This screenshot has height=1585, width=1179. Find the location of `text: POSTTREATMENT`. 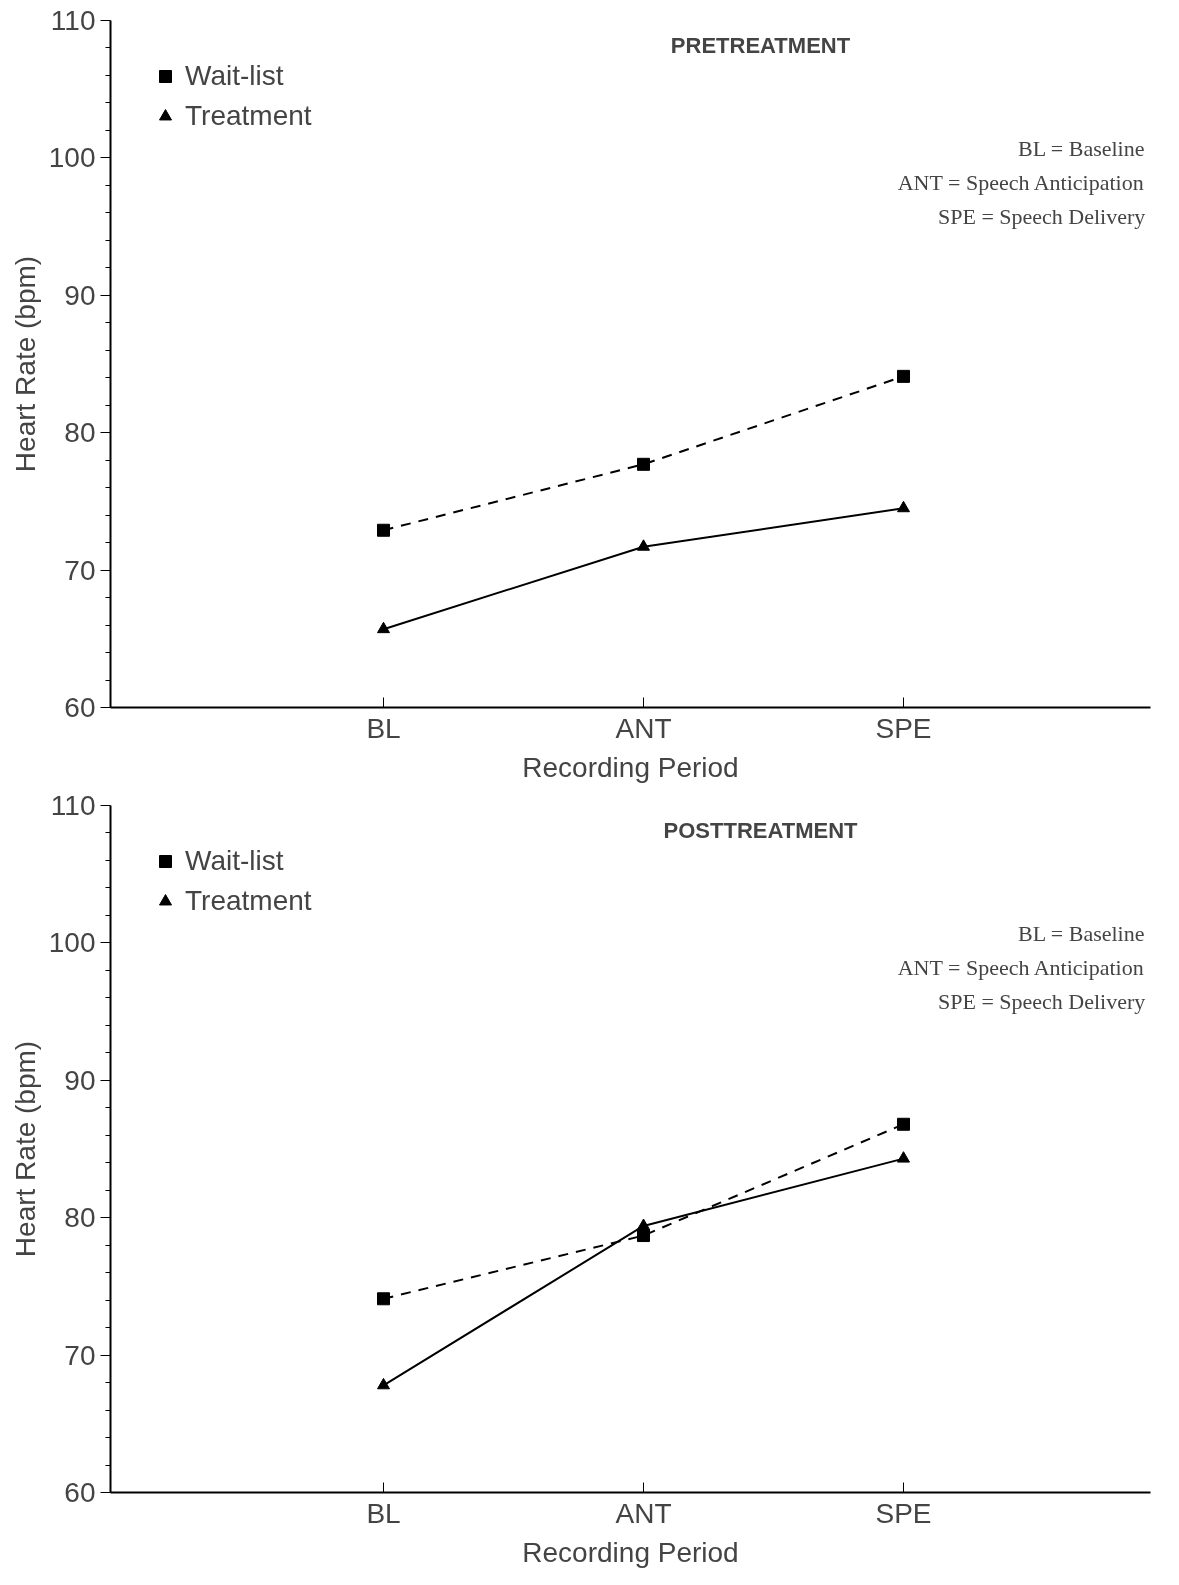

text: POSTTREATMENT is located at coordinates (761, 830).